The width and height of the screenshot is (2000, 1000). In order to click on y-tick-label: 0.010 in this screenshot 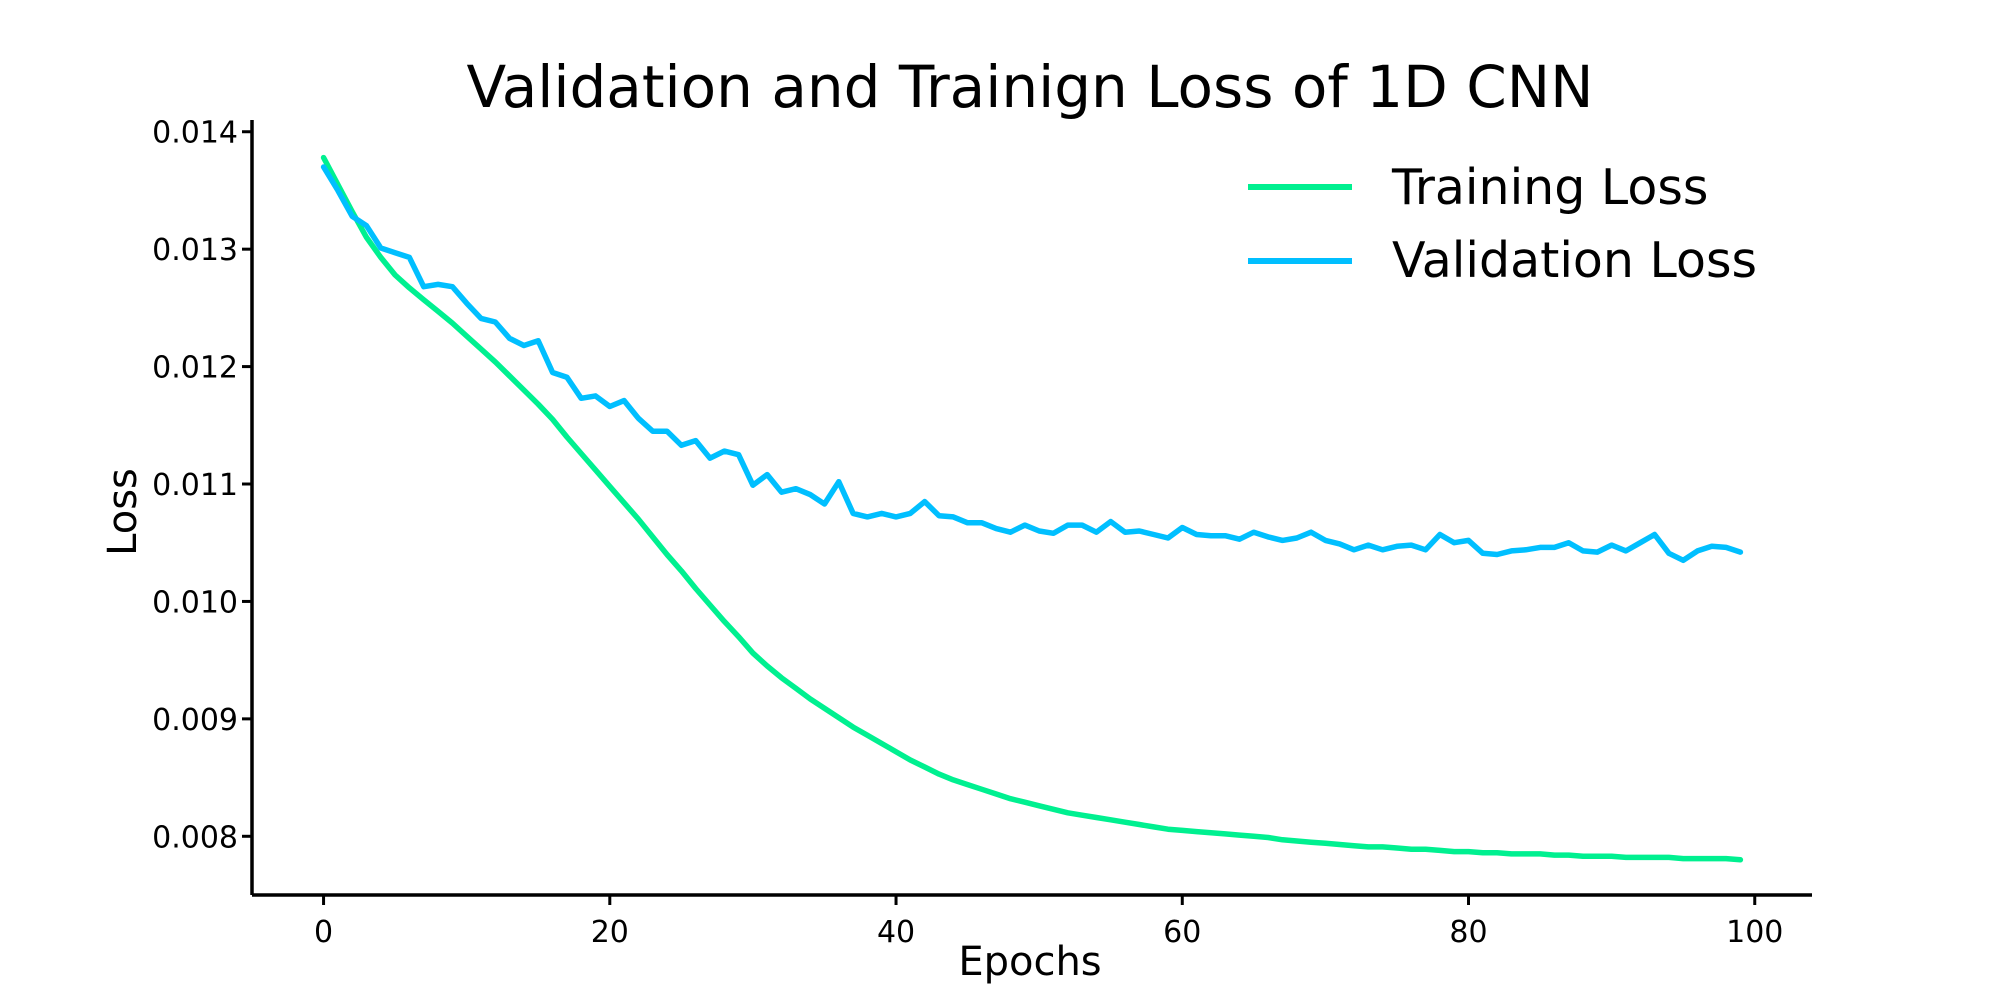, I will do `click(195, 602)`.